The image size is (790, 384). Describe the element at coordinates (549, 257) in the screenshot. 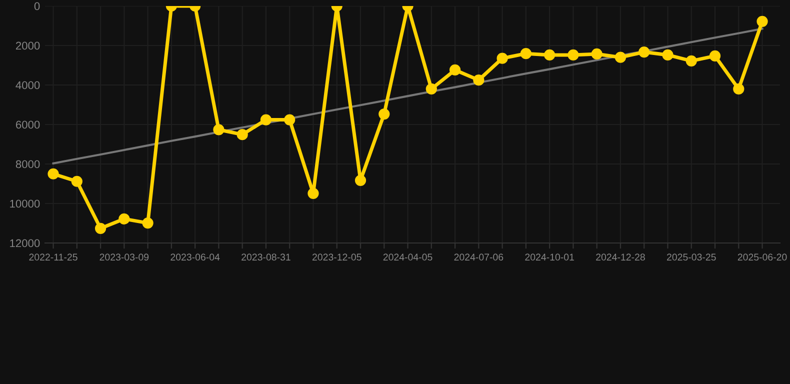

I see `x-tick-label: 2024-10-01` at that location.